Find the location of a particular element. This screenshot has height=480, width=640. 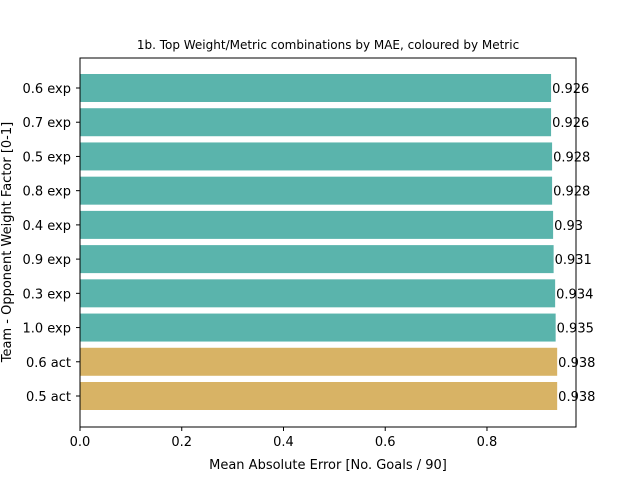

data-label-8: 0.938 is located at coordinates (576, 363).